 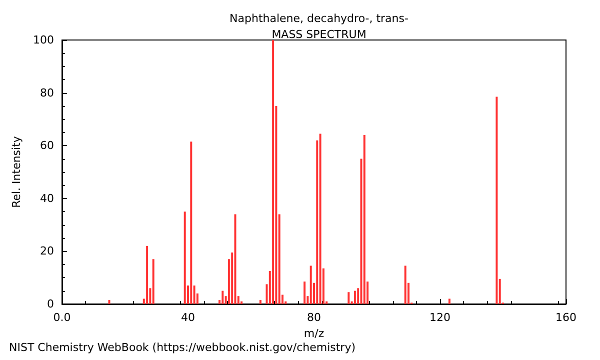 What do you see at coordinates (17, 172) in the screenshot?
I see `y-axis-title: Rel. Intensity` at bounding box center [17, 172].